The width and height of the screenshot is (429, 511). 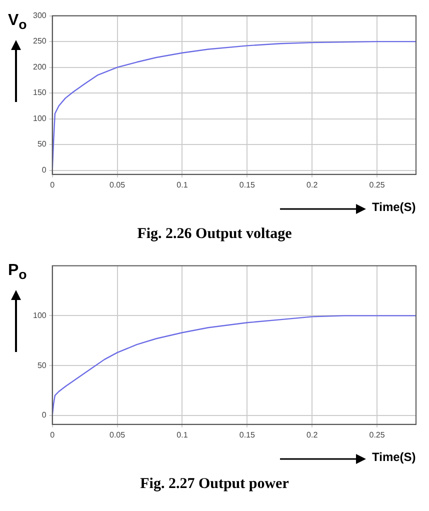 I want to click on caption: Fig. 2.26 Output voltage, so click(x=214, y=234).